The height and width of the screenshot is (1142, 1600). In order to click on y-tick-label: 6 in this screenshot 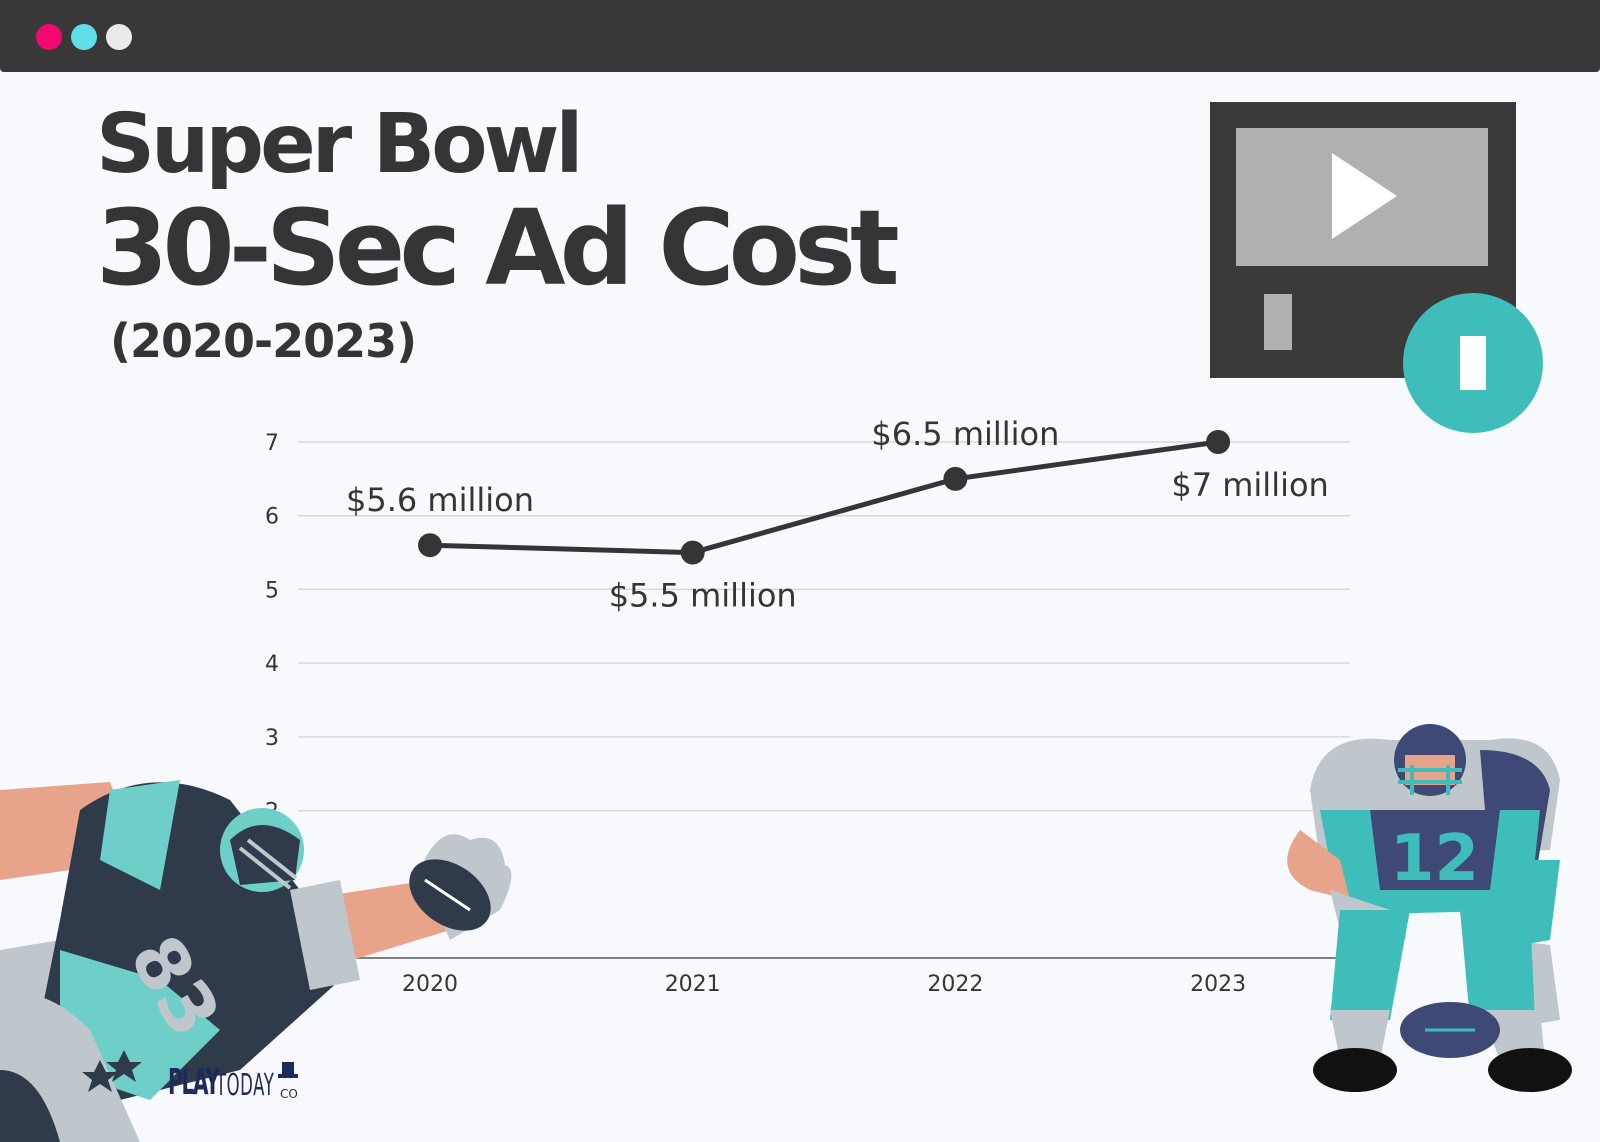, I will do `click(272, 517)`.